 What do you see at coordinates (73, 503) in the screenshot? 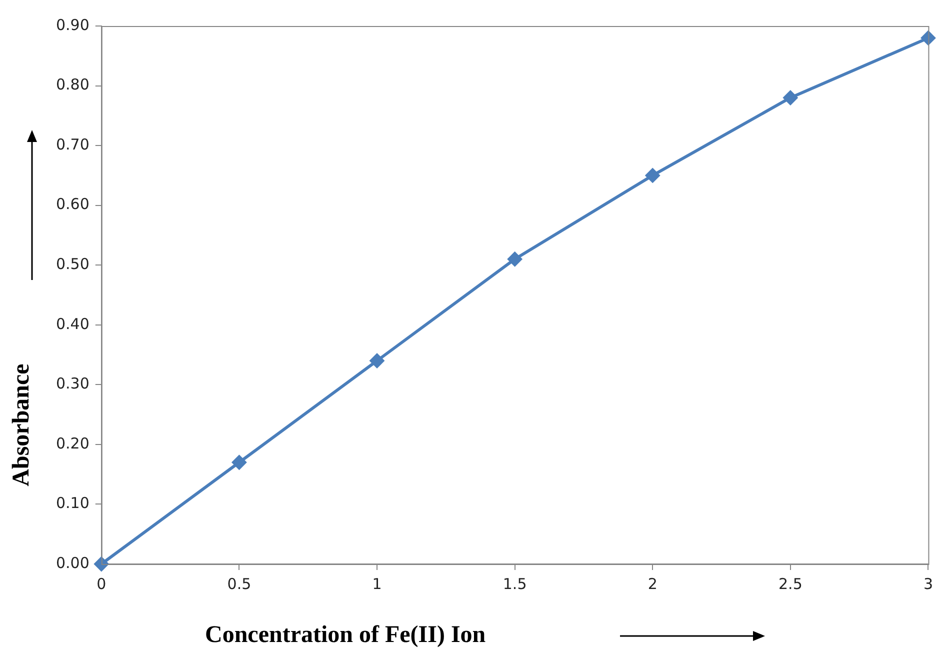
I see `y-tick-label: 0.10` at bounding box center [73, 503].